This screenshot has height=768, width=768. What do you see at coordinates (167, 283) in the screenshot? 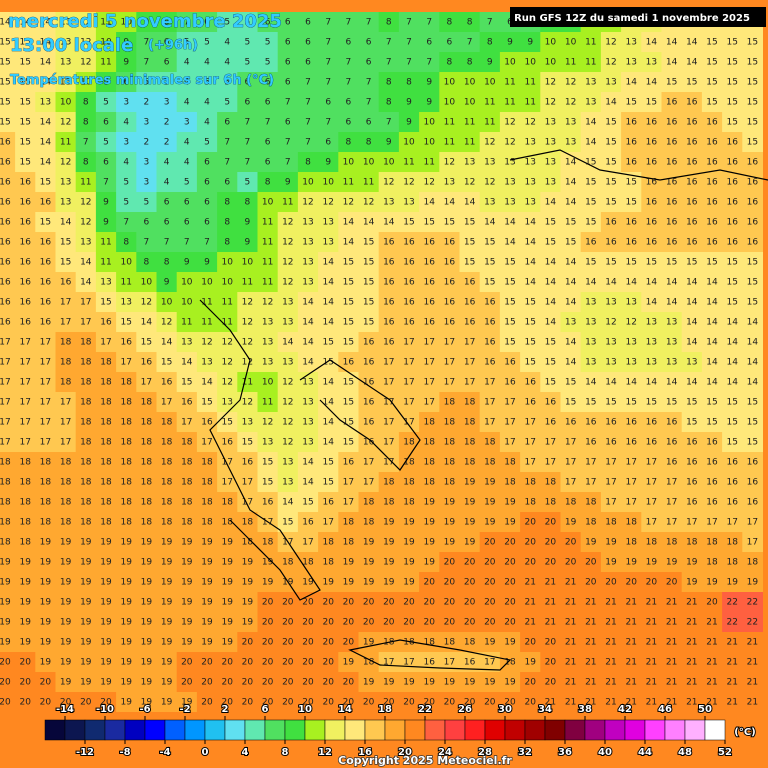
I see `temperature-value: 9` at bounding box center [167, 283].